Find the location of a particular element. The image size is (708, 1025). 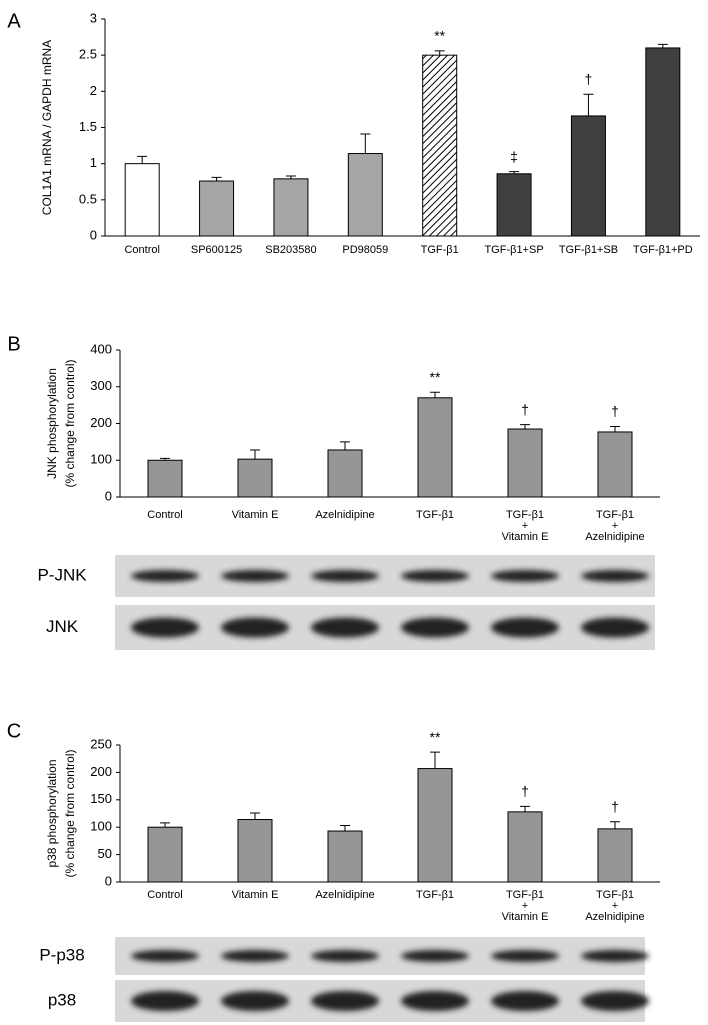

x-tick-label: TGF-β1+PD is located at coordinates (663, 250).